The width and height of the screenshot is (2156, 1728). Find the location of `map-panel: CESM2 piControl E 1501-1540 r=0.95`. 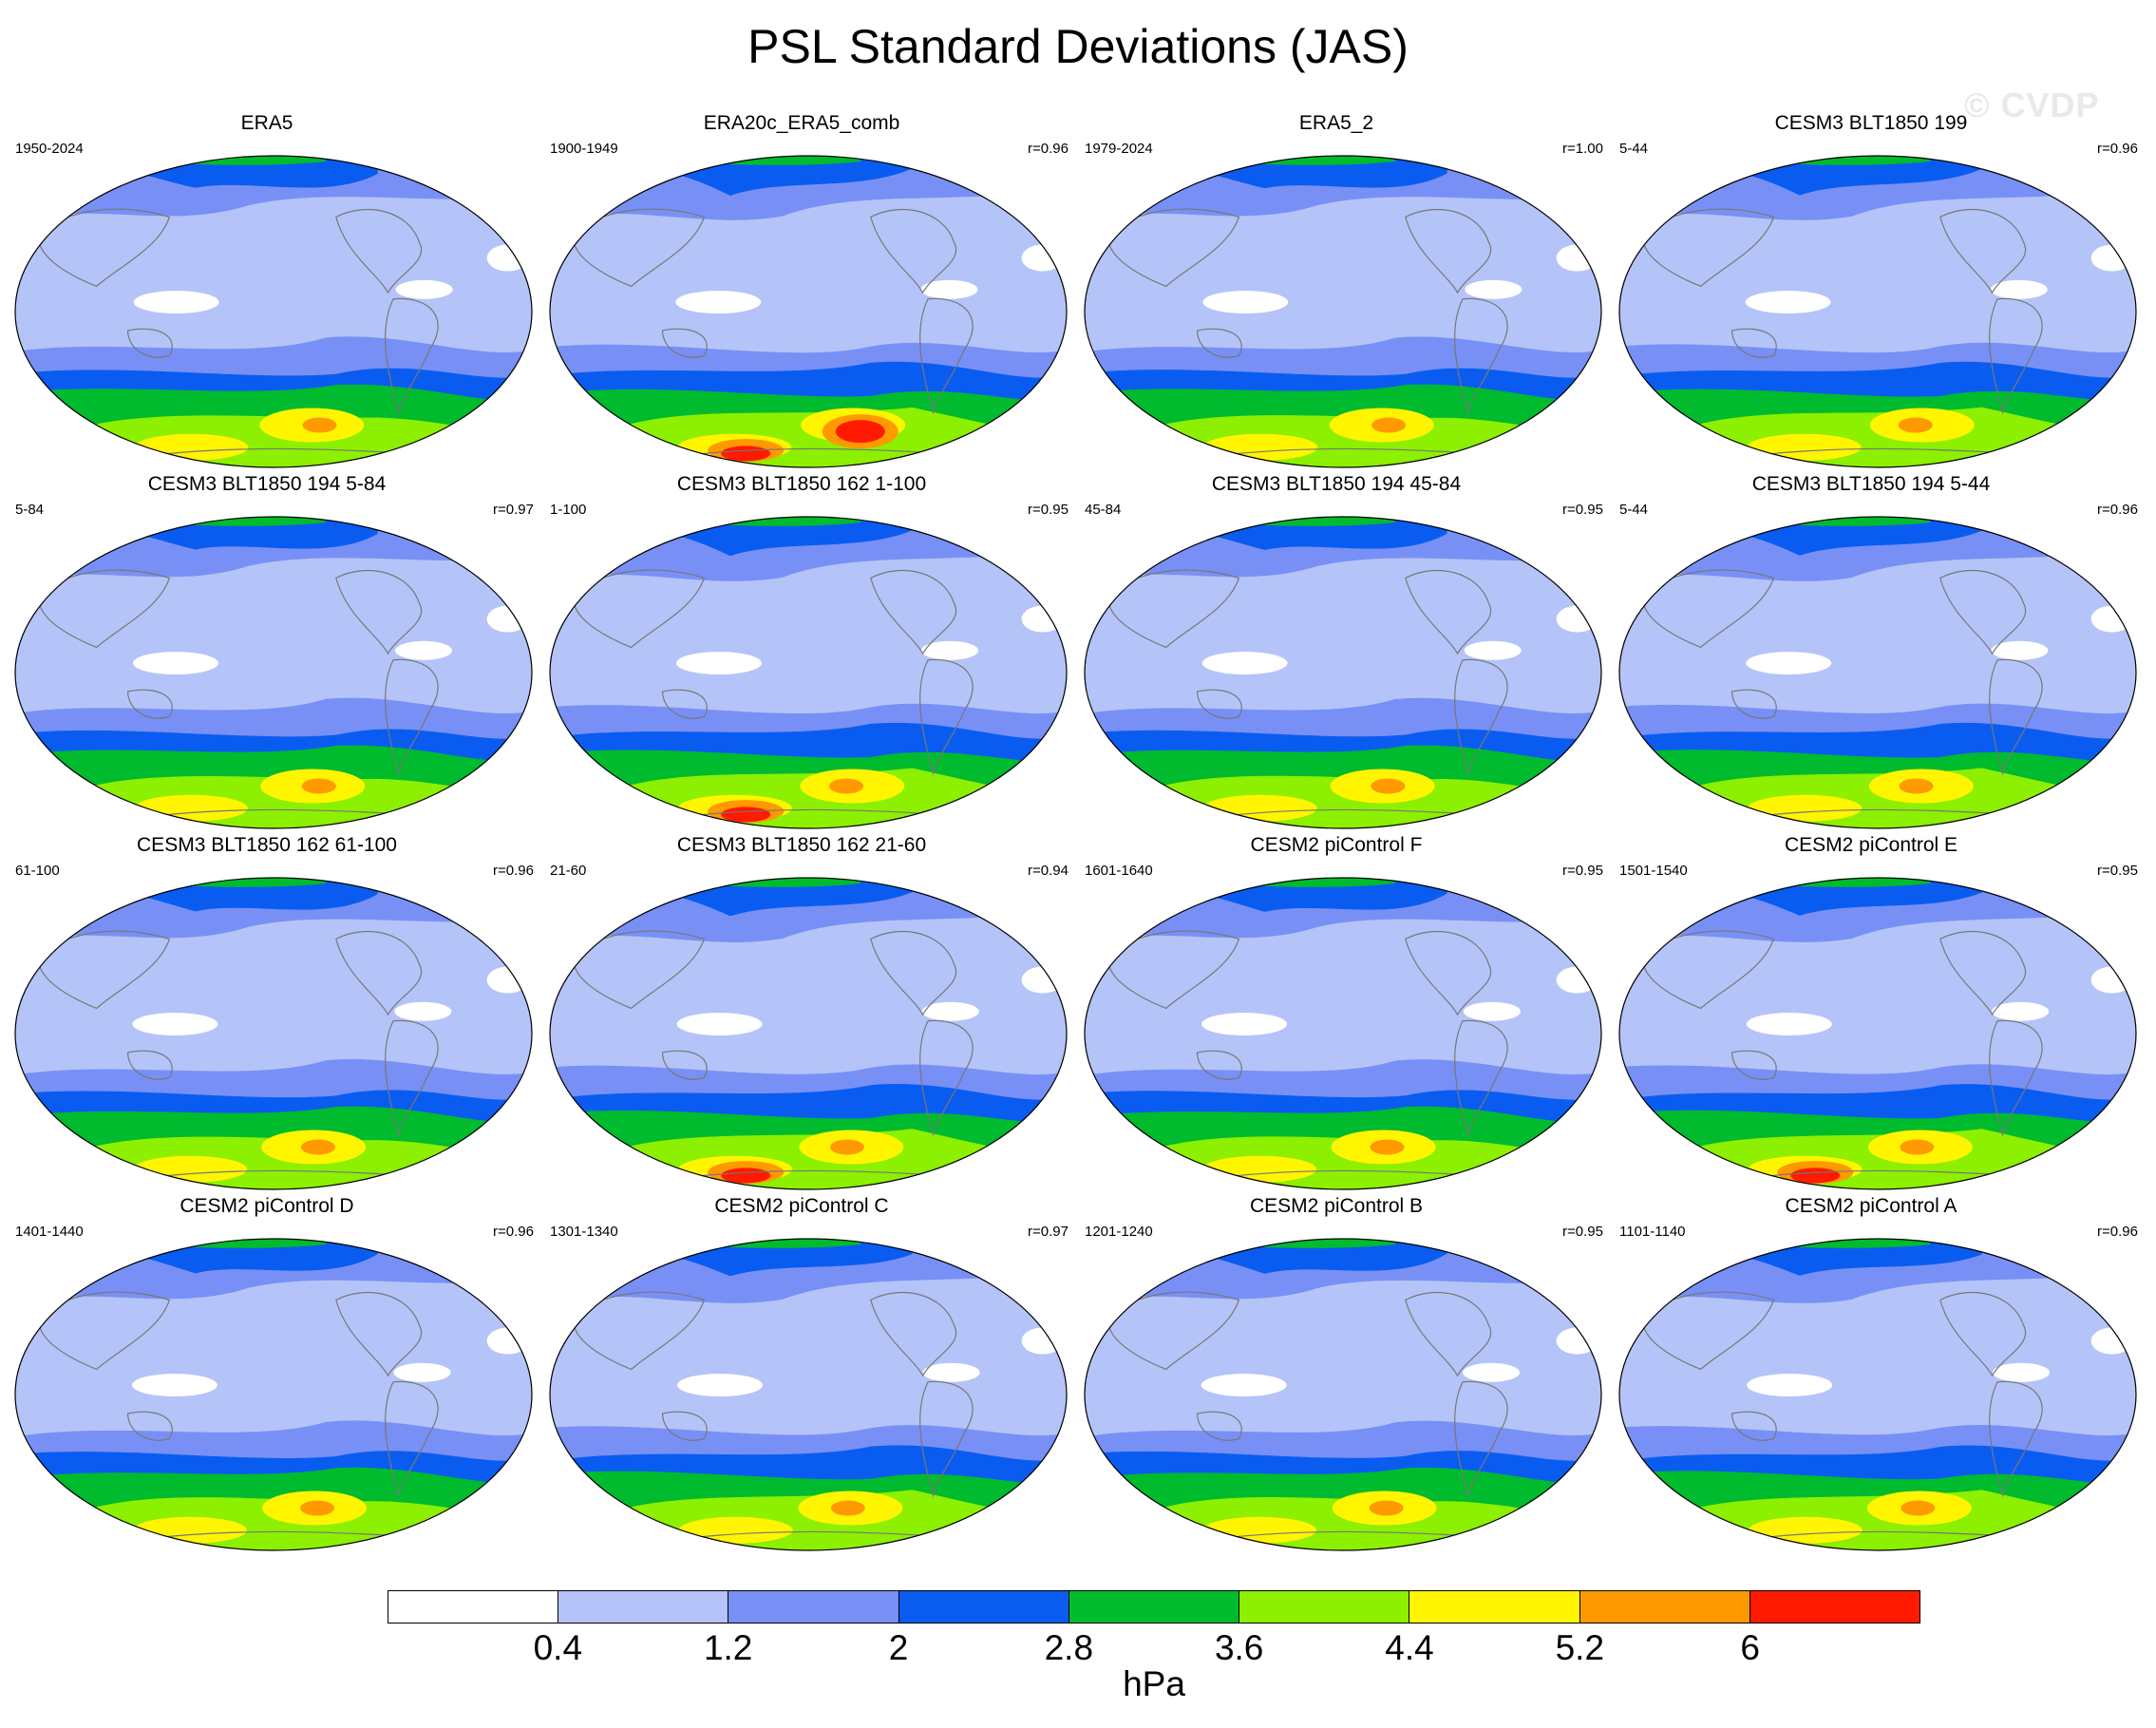

map-panel: CESM2 piControl E 1501-1540 r=0.95 is located at coordinates (1871, 1014).